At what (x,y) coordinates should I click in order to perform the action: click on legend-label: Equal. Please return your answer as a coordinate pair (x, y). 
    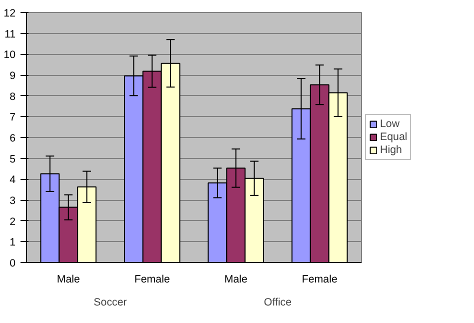
    Looking at the image, I should click on (394, 137).